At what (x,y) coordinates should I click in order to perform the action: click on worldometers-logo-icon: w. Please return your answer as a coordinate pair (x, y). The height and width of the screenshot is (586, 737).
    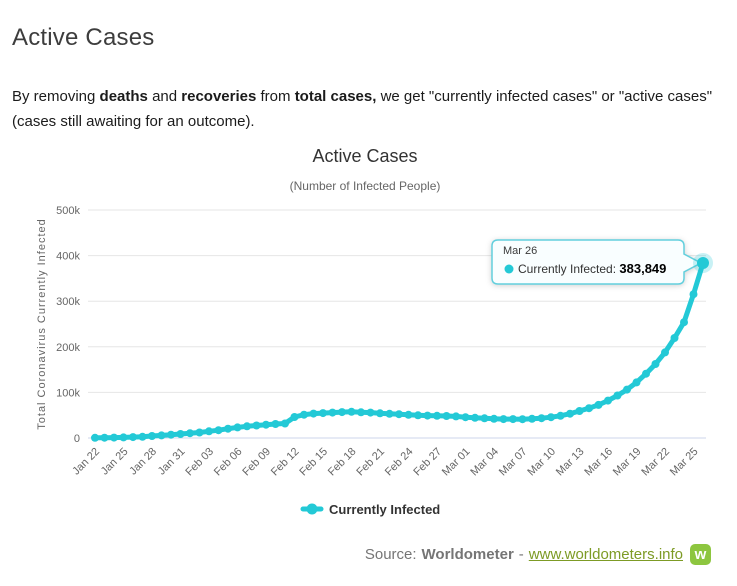
    Looking at the image, I should click on (700, 554).